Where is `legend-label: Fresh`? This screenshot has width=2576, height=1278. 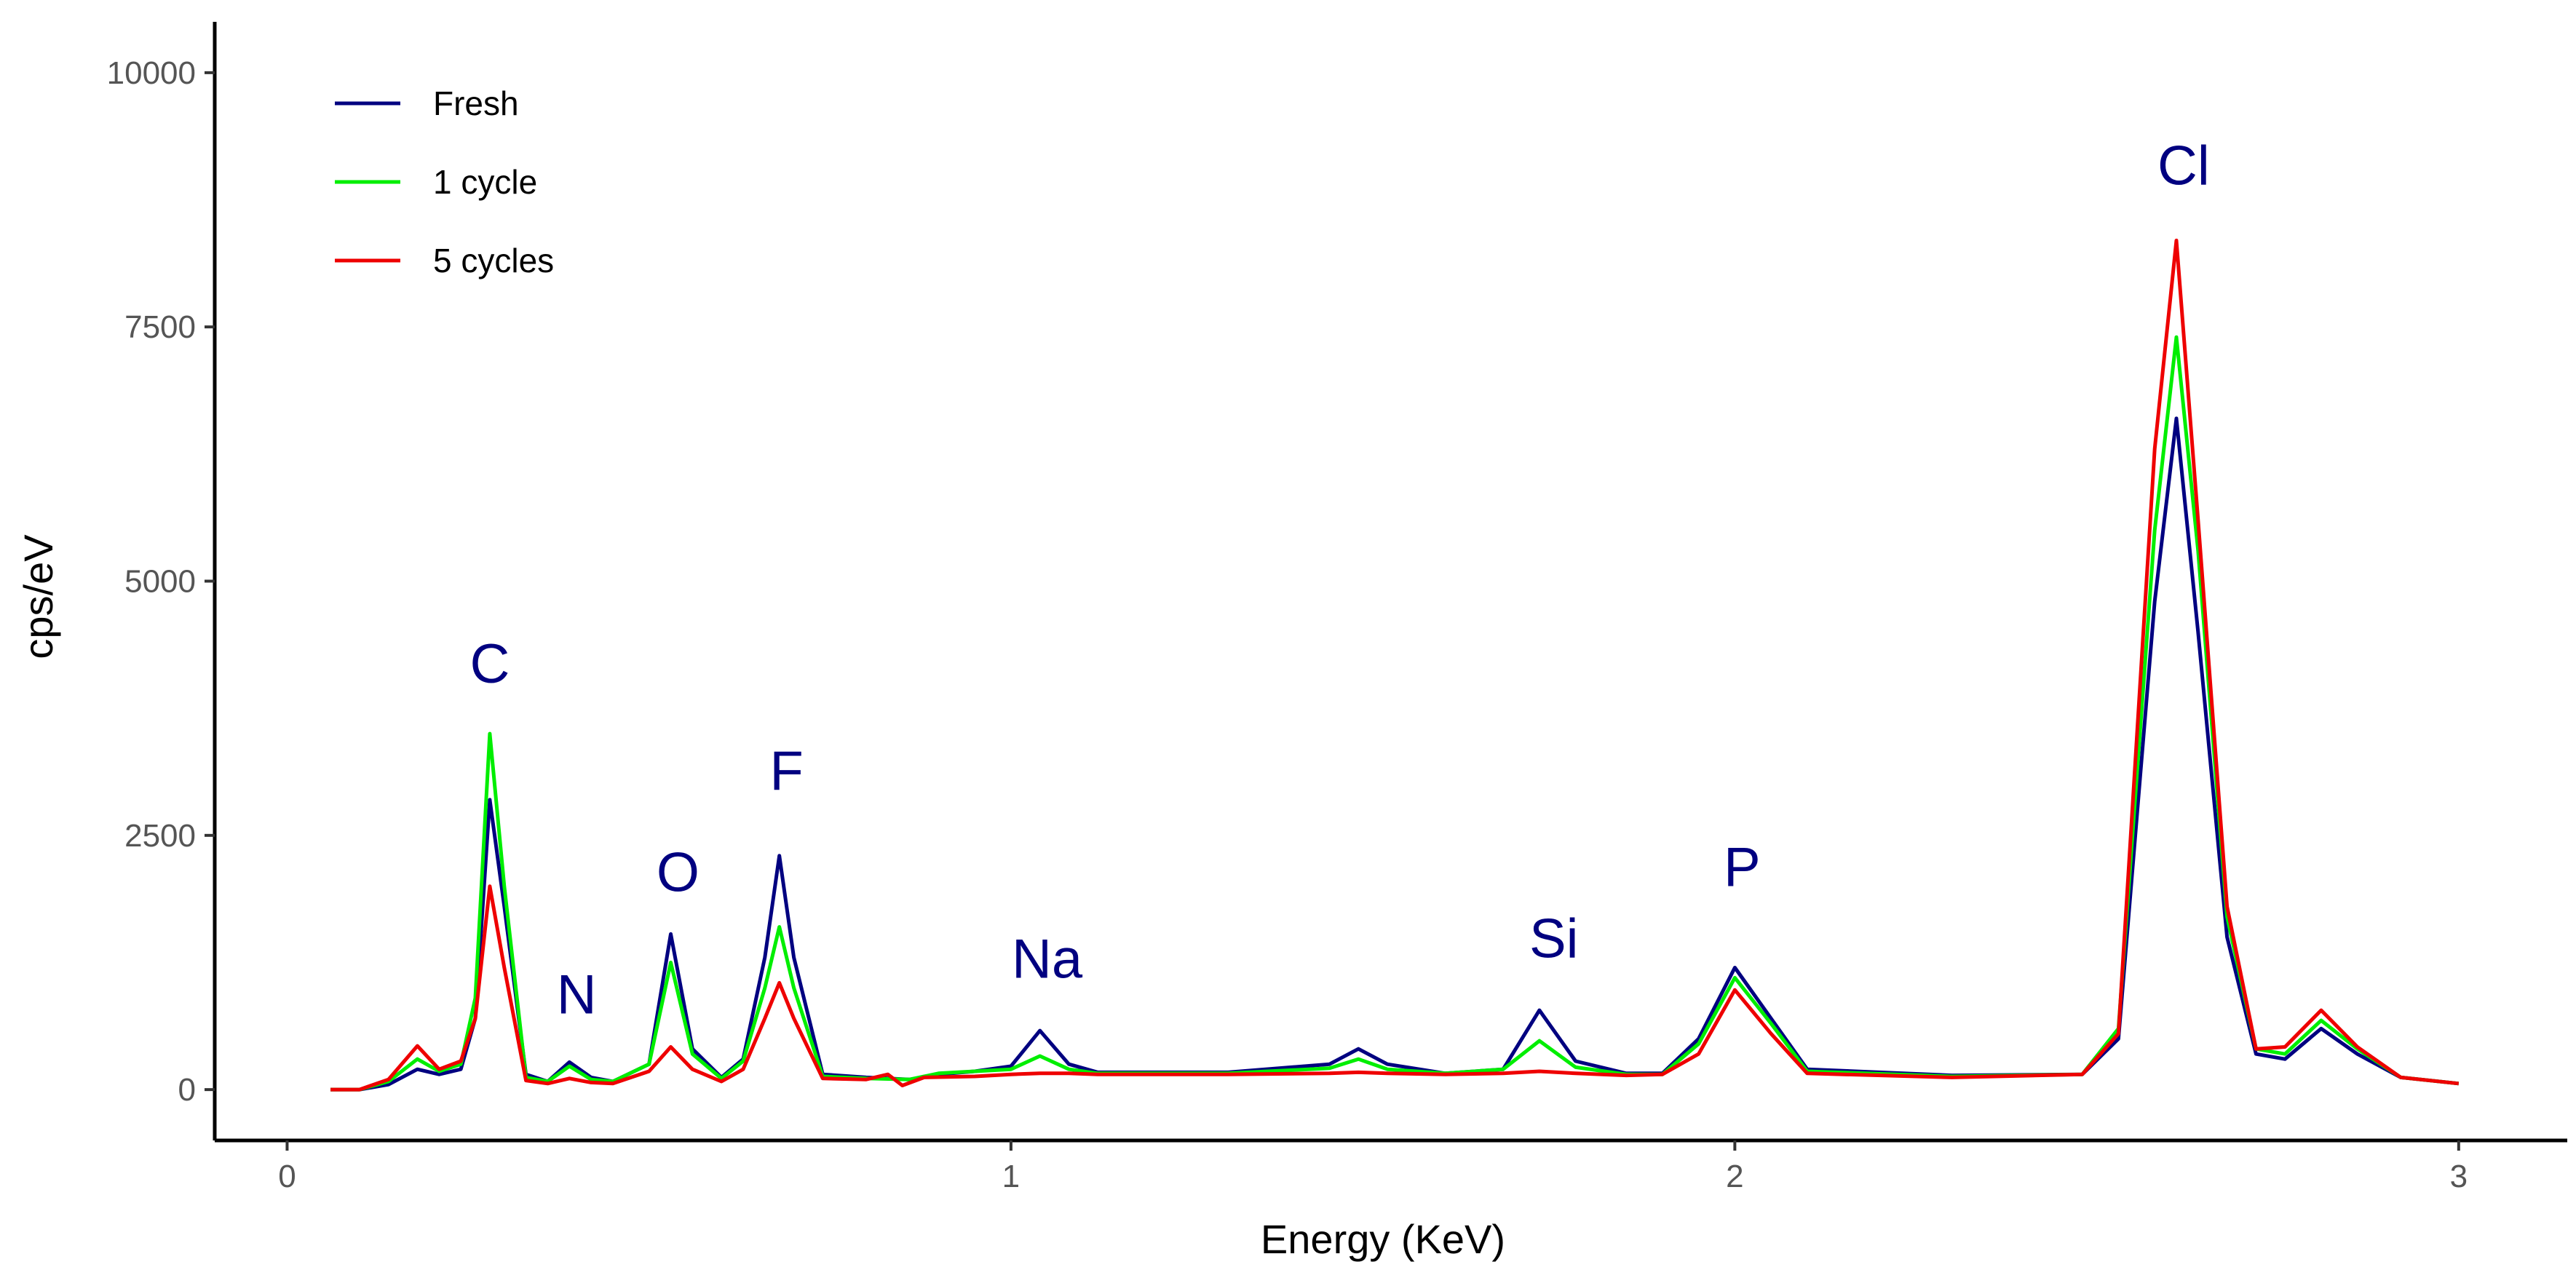 legend-label: Fresh is located at coordinates (476, 103).